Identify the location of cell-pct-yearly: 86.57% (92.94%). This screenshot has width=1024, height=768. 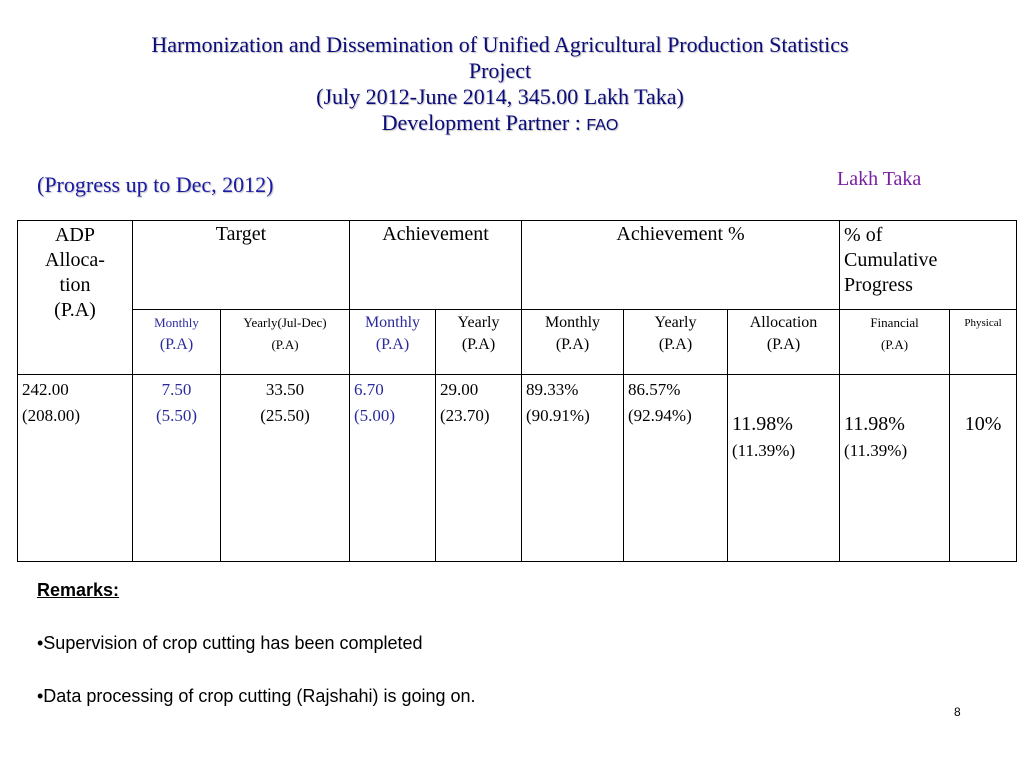
(675, 468).